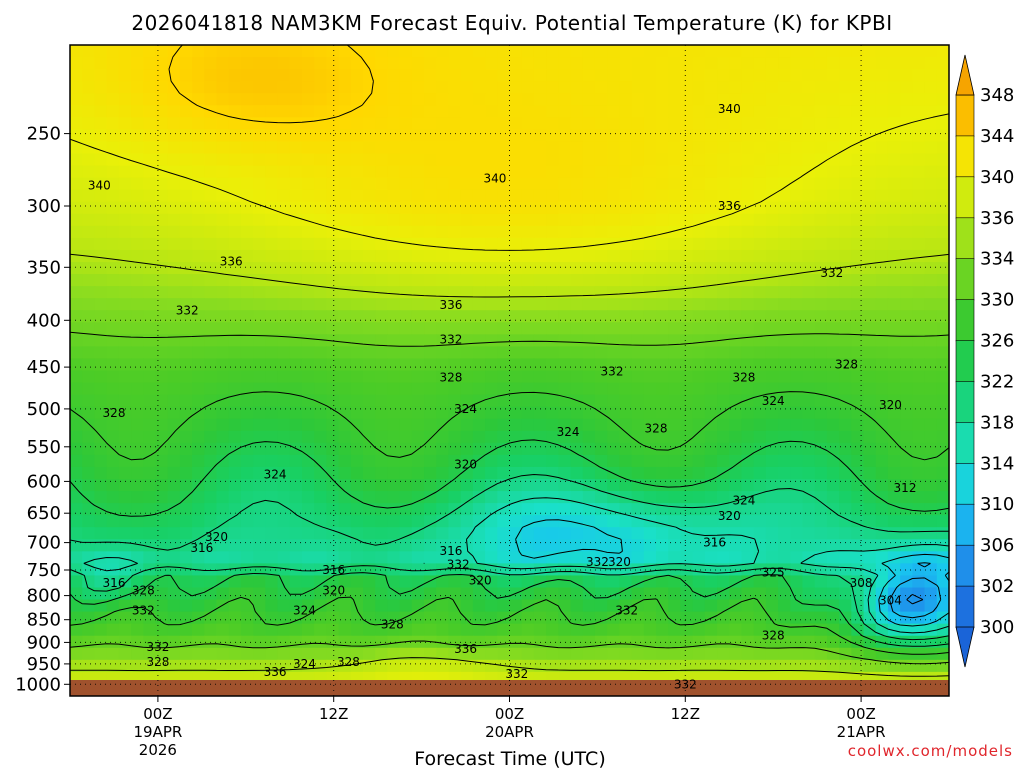 This screenshot has width=1024, height=768. What do you see at coordinates (231, 262) in the screenshot?
I see `contour-label: 336` at bounding box center [231, 262].